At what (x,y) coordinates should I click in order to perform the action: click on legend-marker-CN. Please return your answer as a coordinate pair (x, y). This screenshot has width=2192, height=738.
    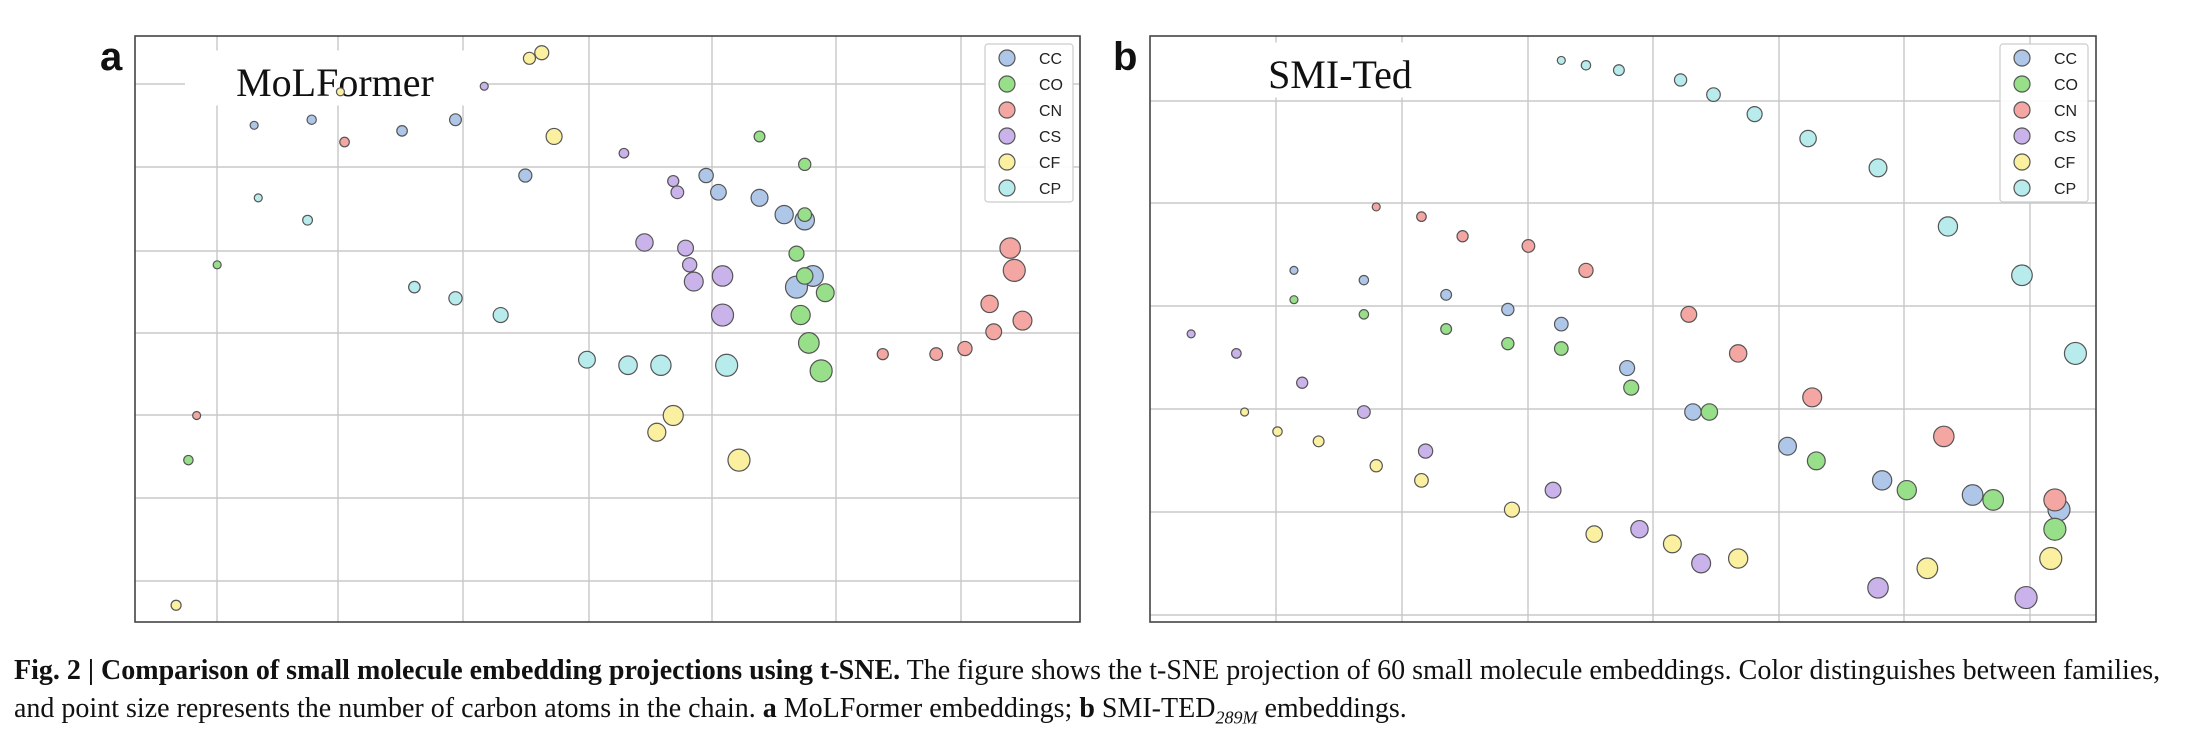
    Looking at the image, I should click on (2022, 110).